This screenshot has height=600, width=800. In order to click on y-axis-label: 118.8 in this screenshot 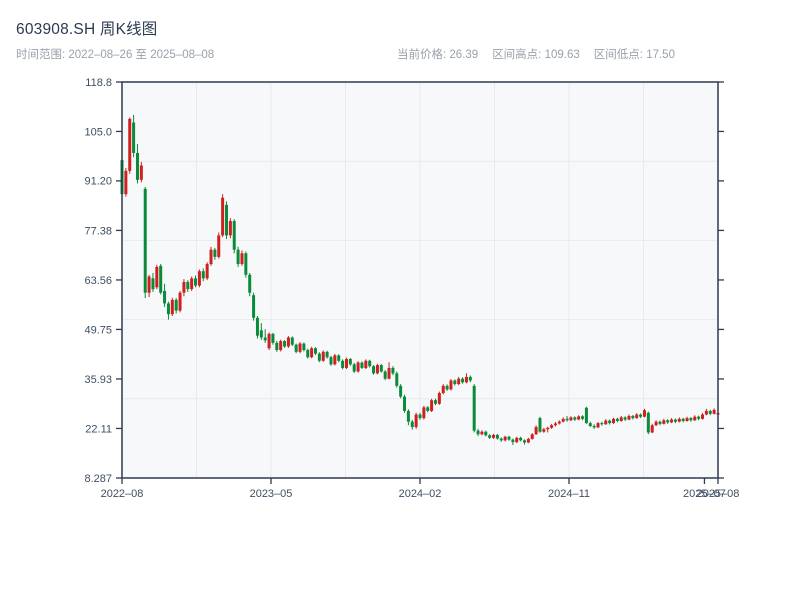, I will do `click(98, 83)`.